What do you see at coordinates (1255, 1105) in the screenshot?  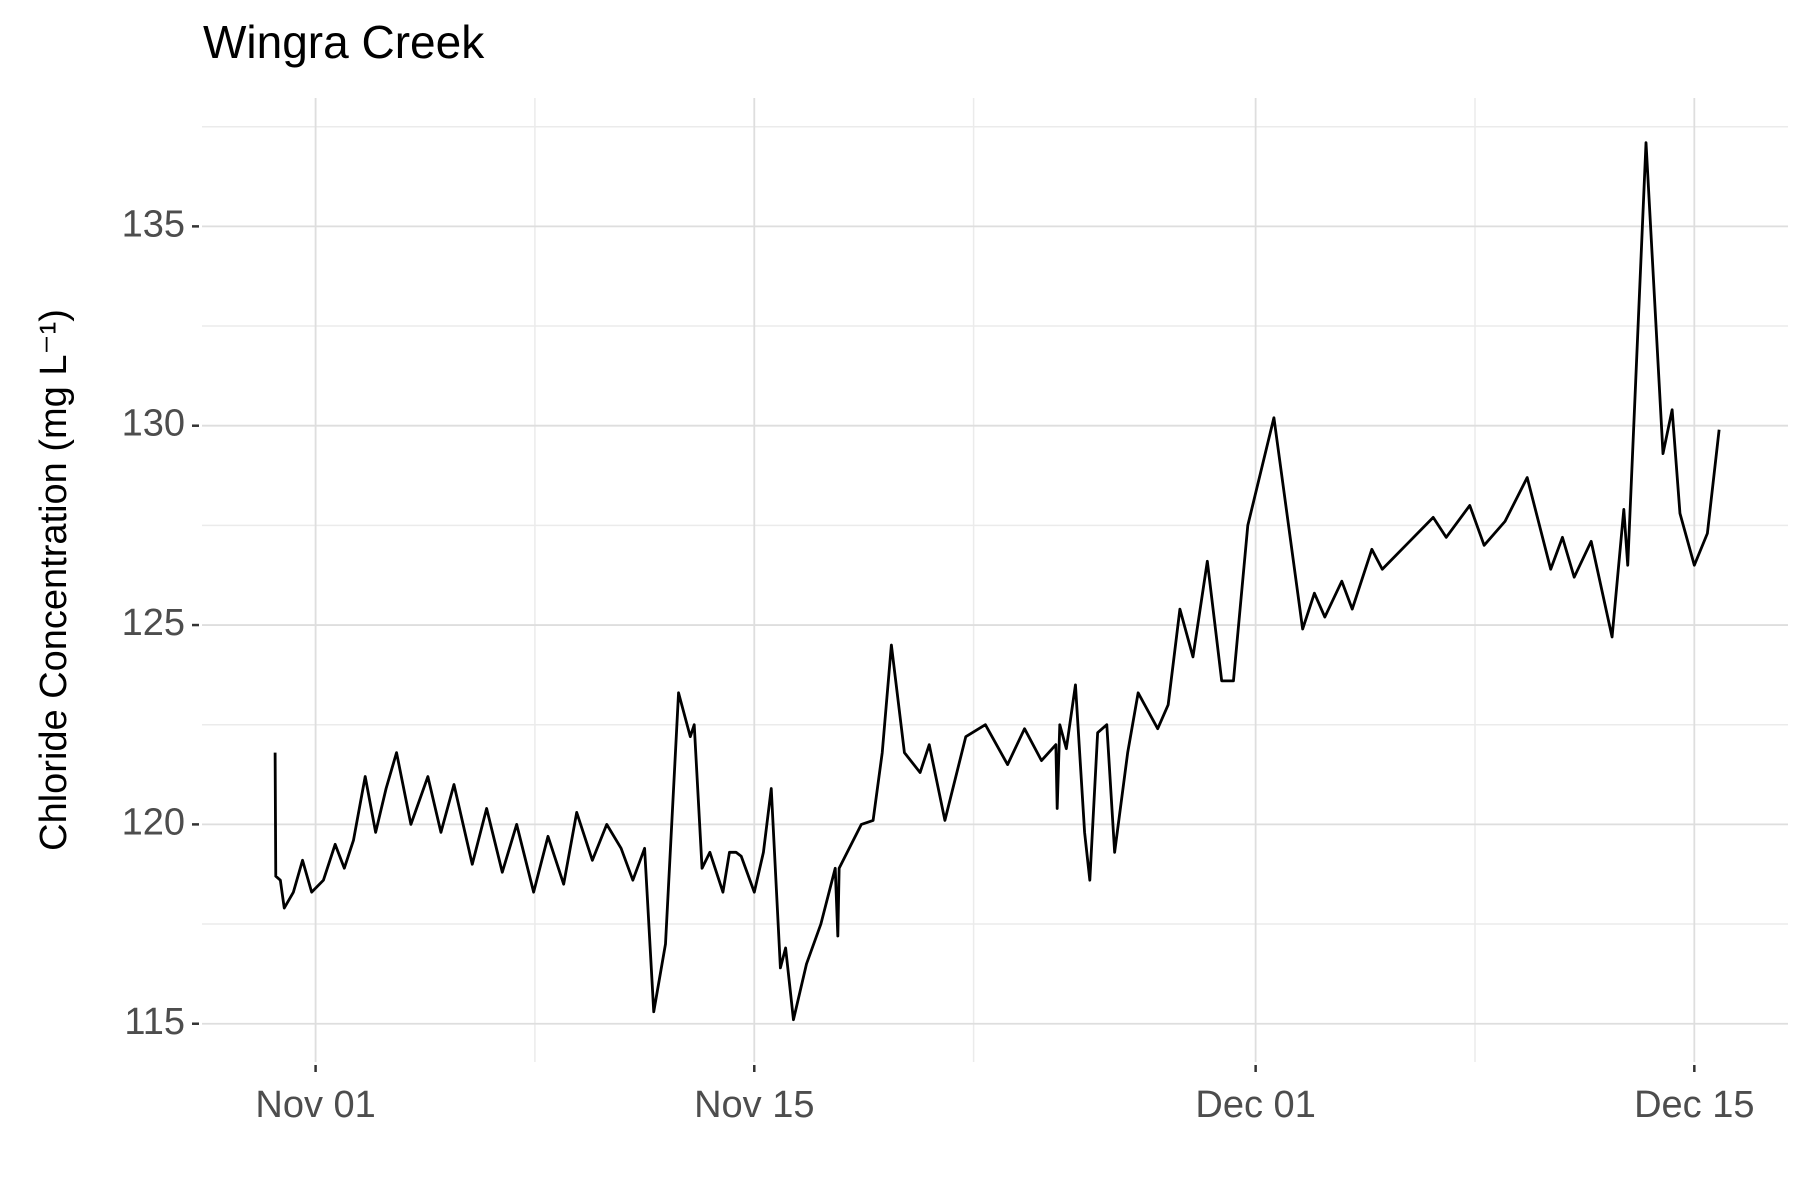 I see `x-tick-label: Dec 01` at bounding box center [1255, 1105].